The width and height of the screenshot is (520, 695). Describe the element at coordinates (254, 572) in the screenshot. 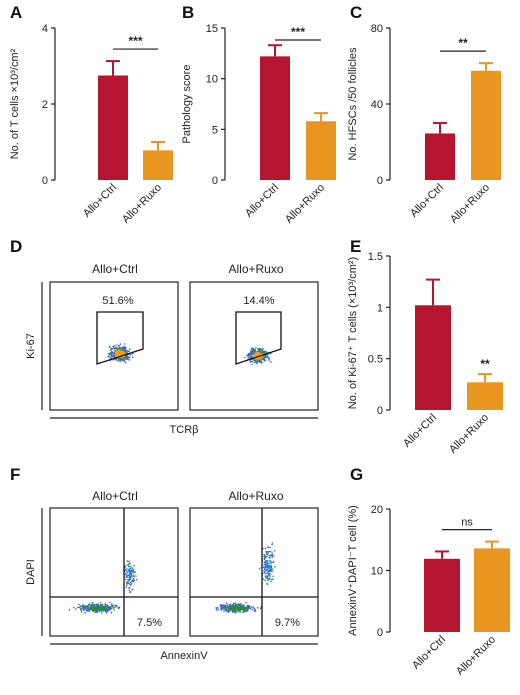

I see `flow-f-plot-ruxo` at that location.